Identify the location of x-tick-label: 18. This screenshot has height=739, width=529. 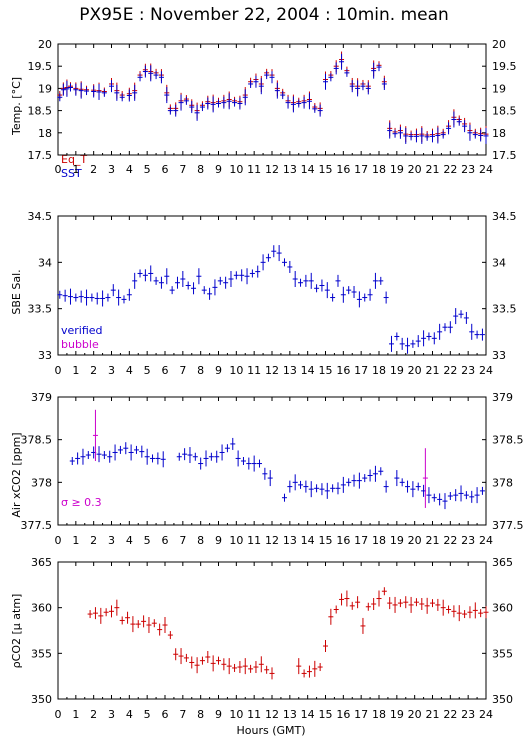
(379, 540).